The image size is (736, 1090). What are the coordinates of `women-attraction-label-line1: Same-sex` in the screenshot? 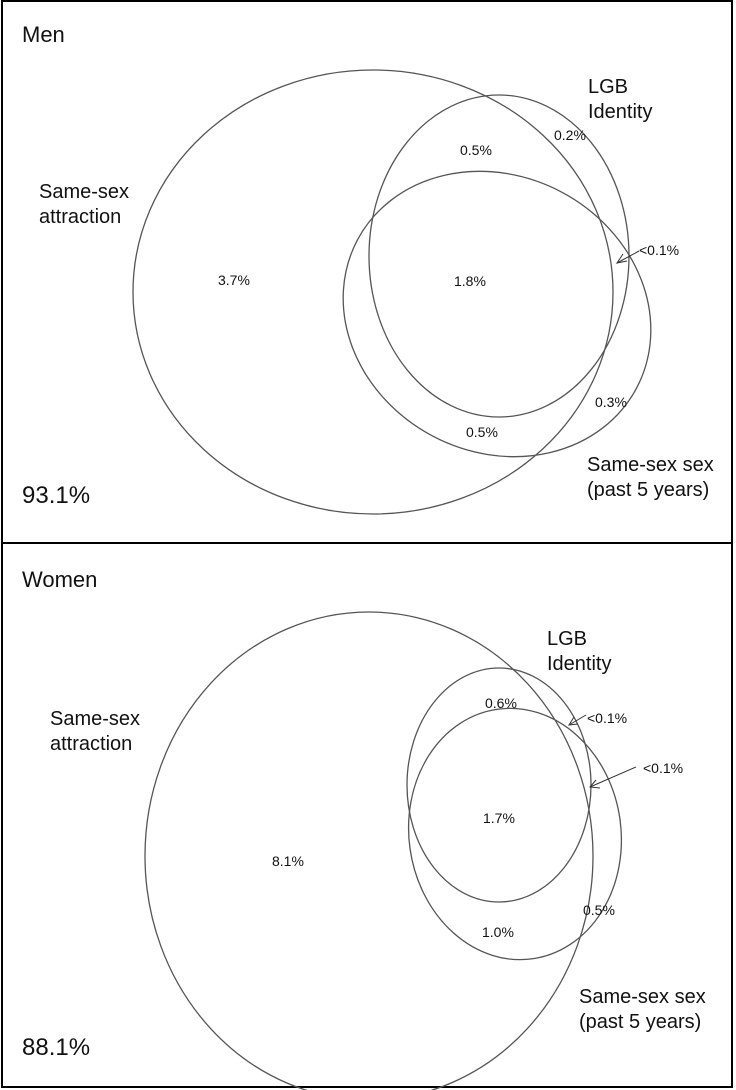 It's located at (95, 719).